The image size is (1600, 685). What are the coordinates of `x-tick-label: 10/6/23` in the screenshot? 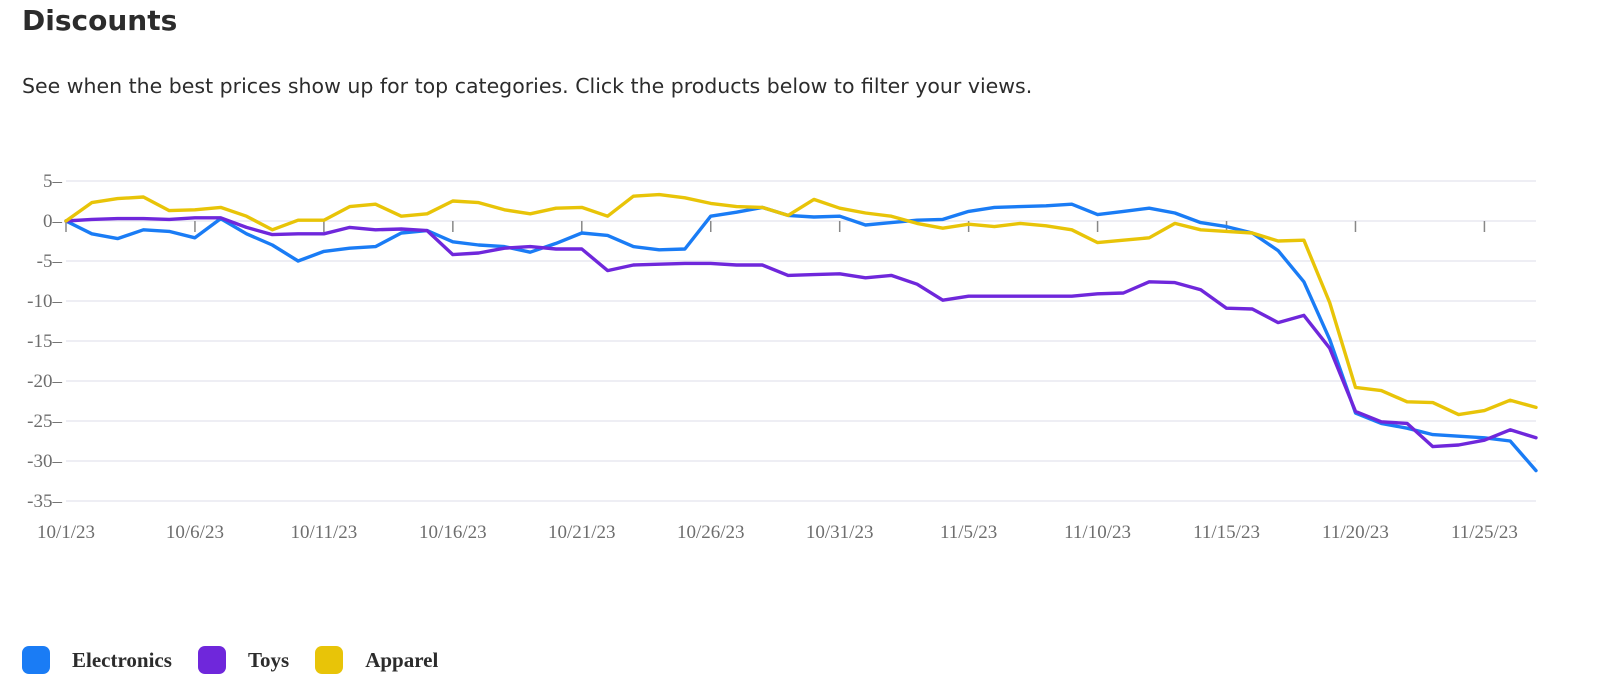 It's located at (195, 532).